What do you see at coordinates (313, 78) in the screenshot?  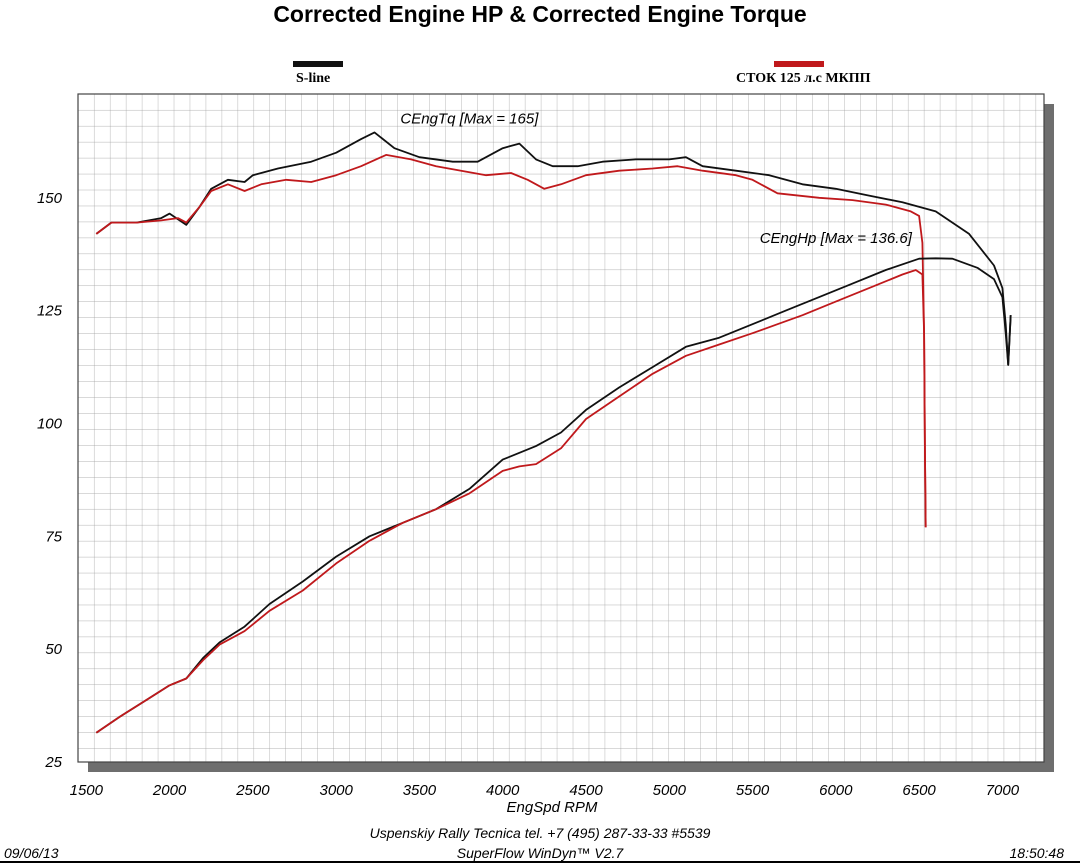 I see `legend-label-sline: S-line` at bounding box center [313, 78].